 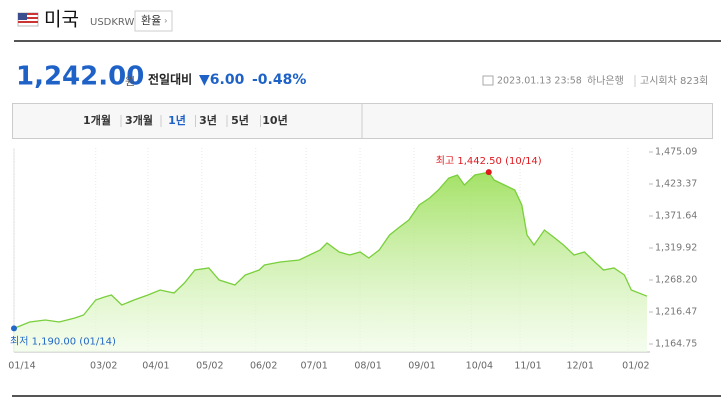 I want to click on y-tick-label: 1,423.37, so click(x=676, y=183).